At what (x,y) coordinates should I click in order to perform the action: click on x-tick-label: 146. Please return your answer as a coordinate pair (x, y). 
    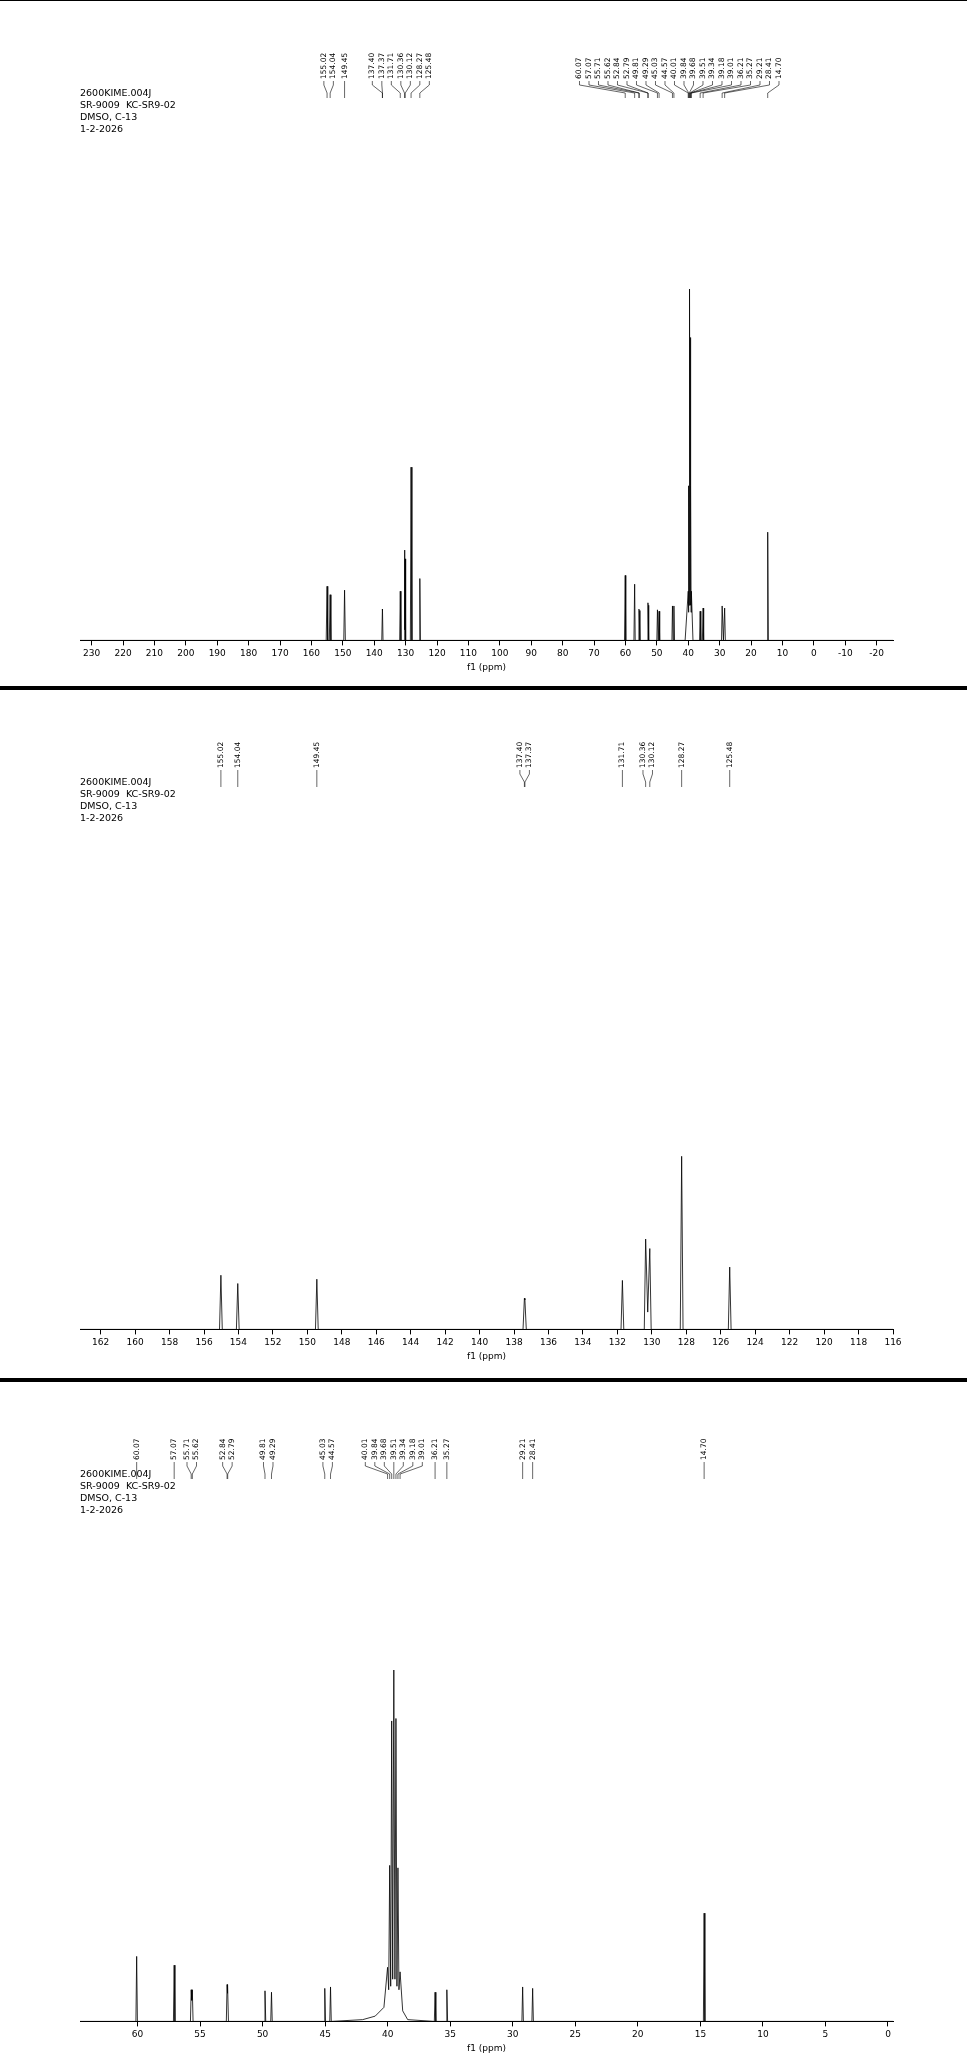
    Looking at the image, I should click on (376, 1342).